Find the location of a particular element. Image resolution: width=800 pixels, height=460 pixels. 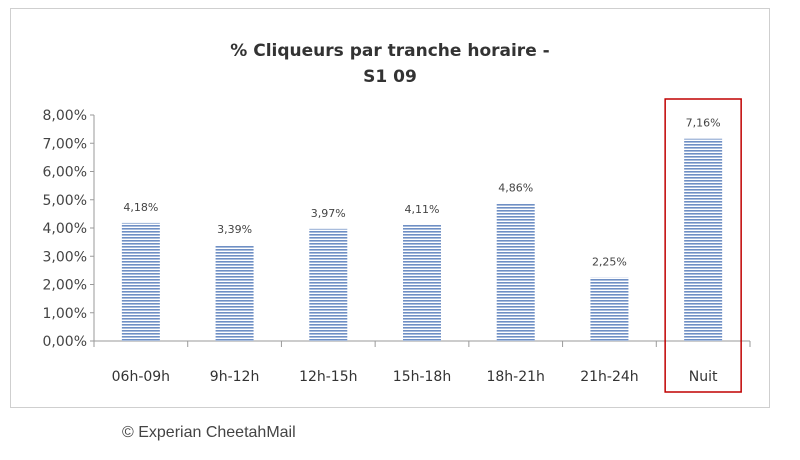

x-category-label: 06h-09h is located at coordinates (141, 377).